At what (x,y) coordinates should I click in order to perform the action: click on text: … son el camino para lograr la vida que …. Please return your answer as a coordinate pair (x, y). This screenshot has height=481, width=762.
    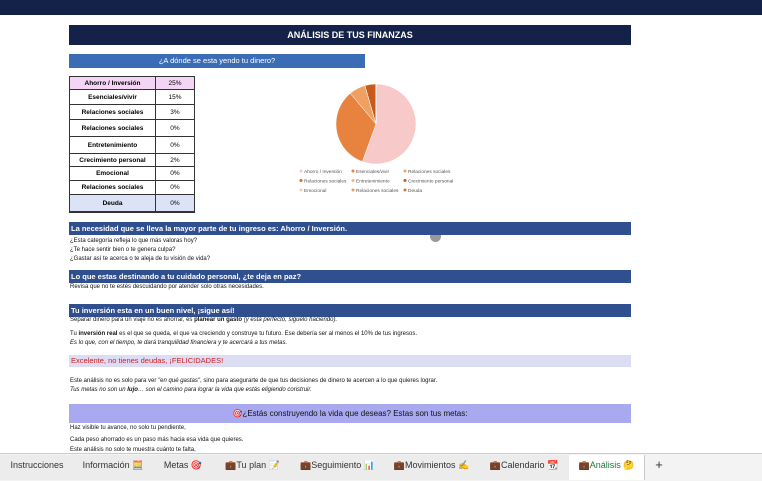
    Looking at the image, I should click on (224, 390).